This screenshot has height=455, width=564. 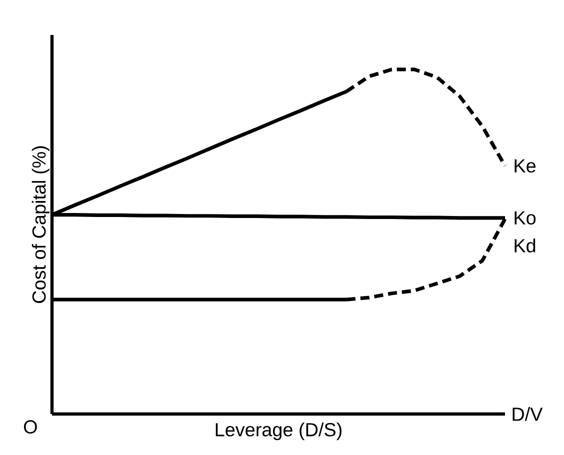 What do you see at coordinates (525, 218) in the screenshot?
I see `series-label: Ko` at bounding box center [525, 218].